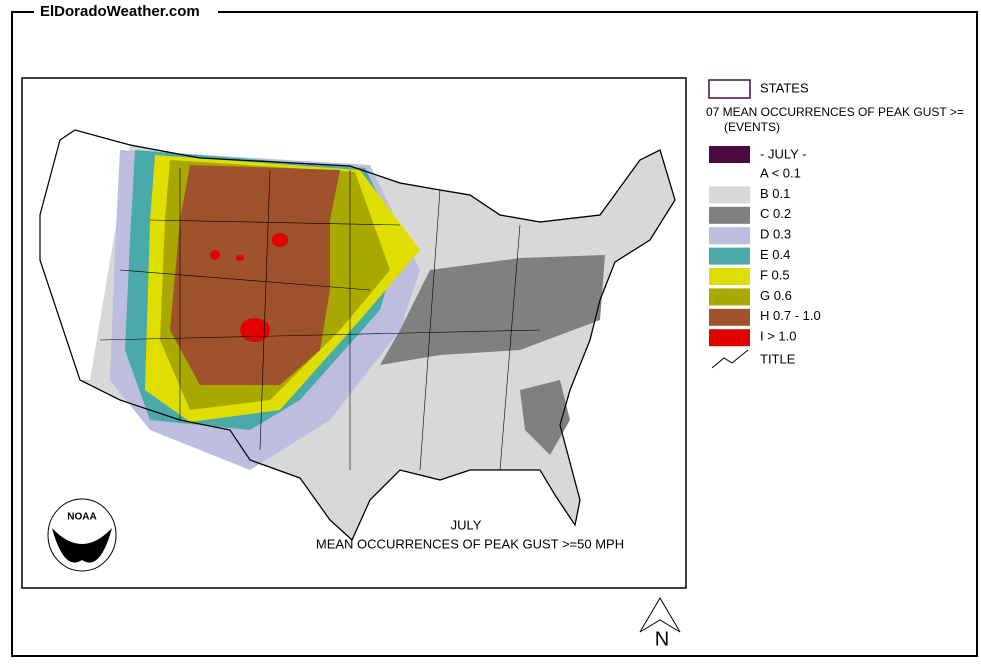 This screenshot has height=664, width=981. What do you see at coordinates (660, 615) in the screenshot?
I see `compass` at bounding box center [660, 615].